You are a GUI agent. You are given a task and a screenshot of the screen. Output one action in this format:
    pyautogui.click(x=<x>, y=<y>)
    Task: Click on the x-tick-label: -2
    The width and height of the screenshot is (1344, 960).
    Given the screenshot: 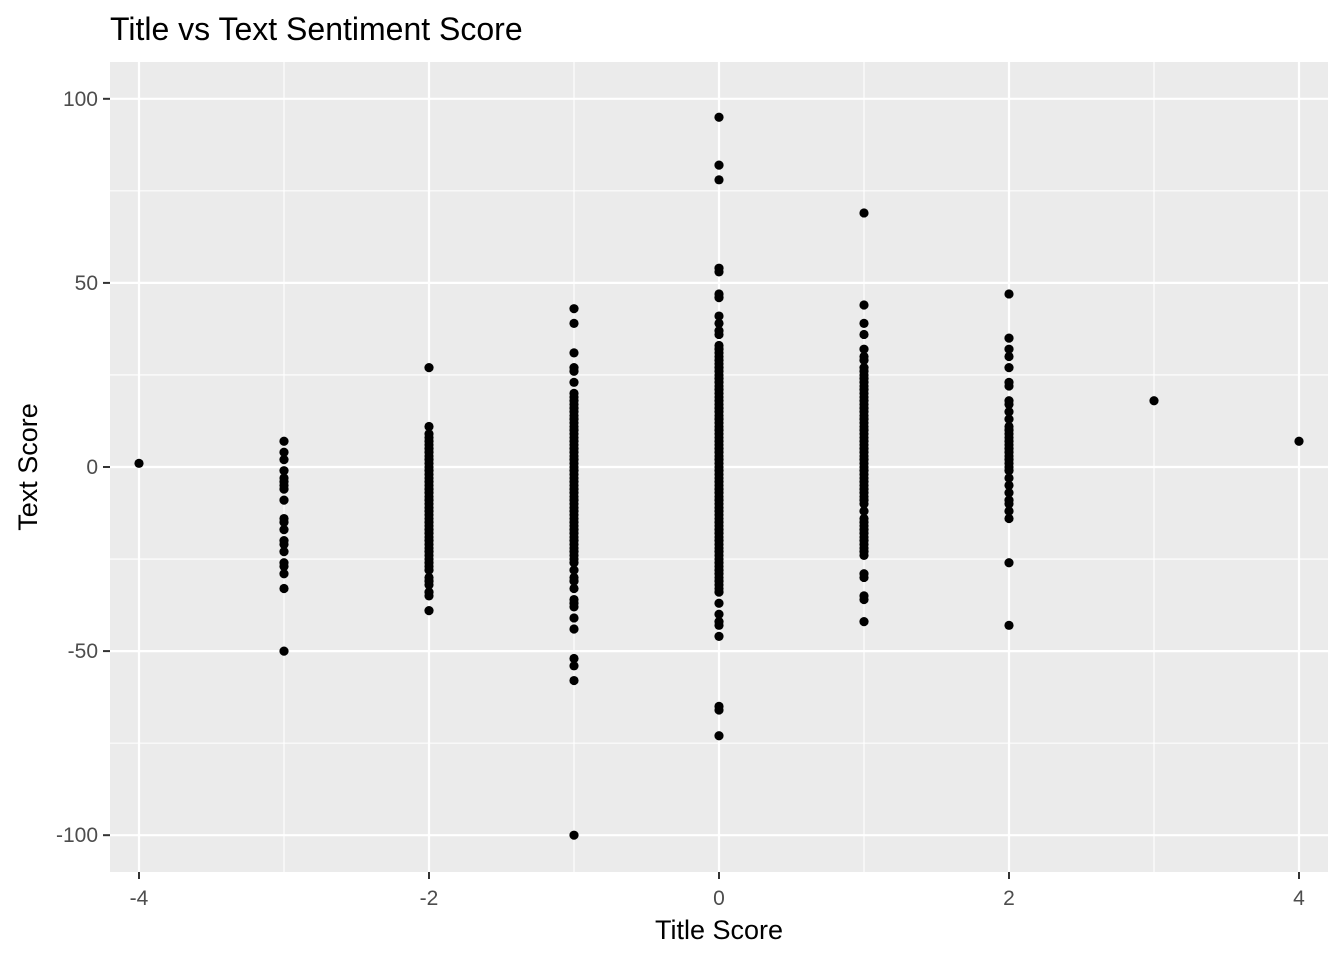 What is the action you would take?
    pyautogui.click(x=429, y=898)
    